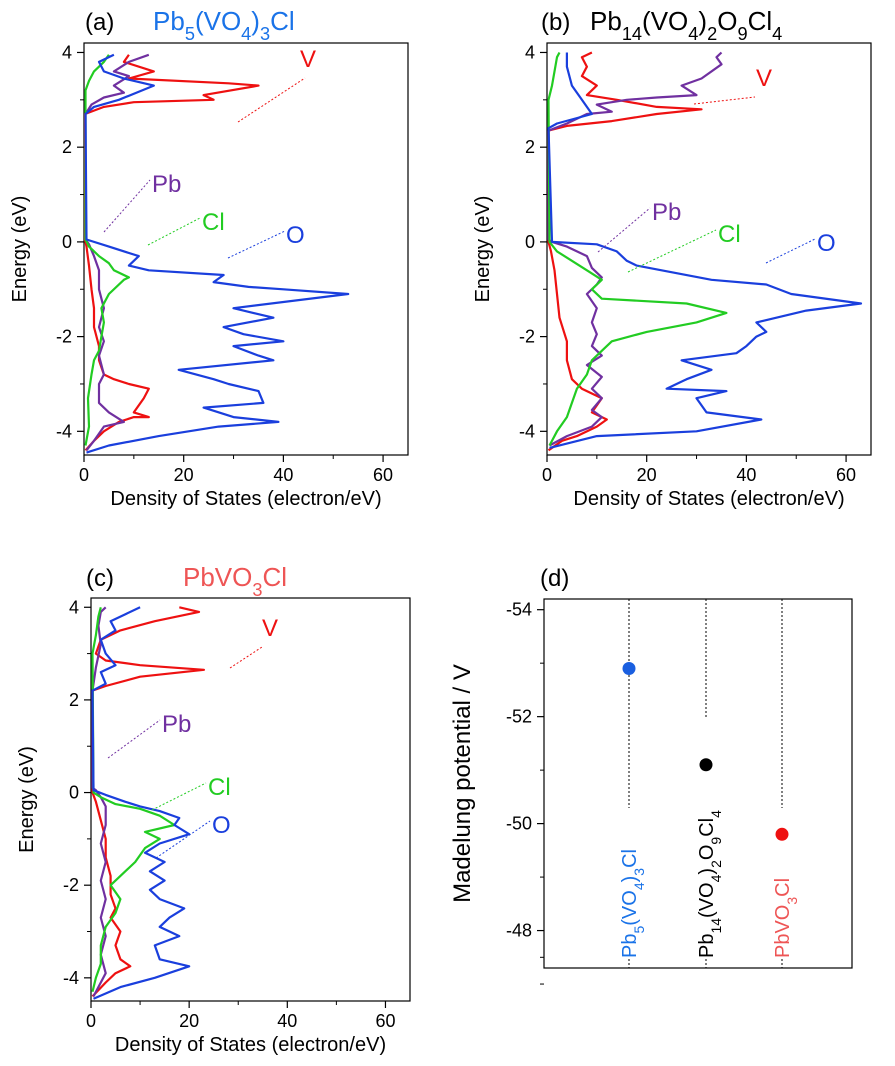  What do you see at coordinates (519, 610) in the screenshot?
I see `y-tick-label: -54` at bounding box center [519, 610].